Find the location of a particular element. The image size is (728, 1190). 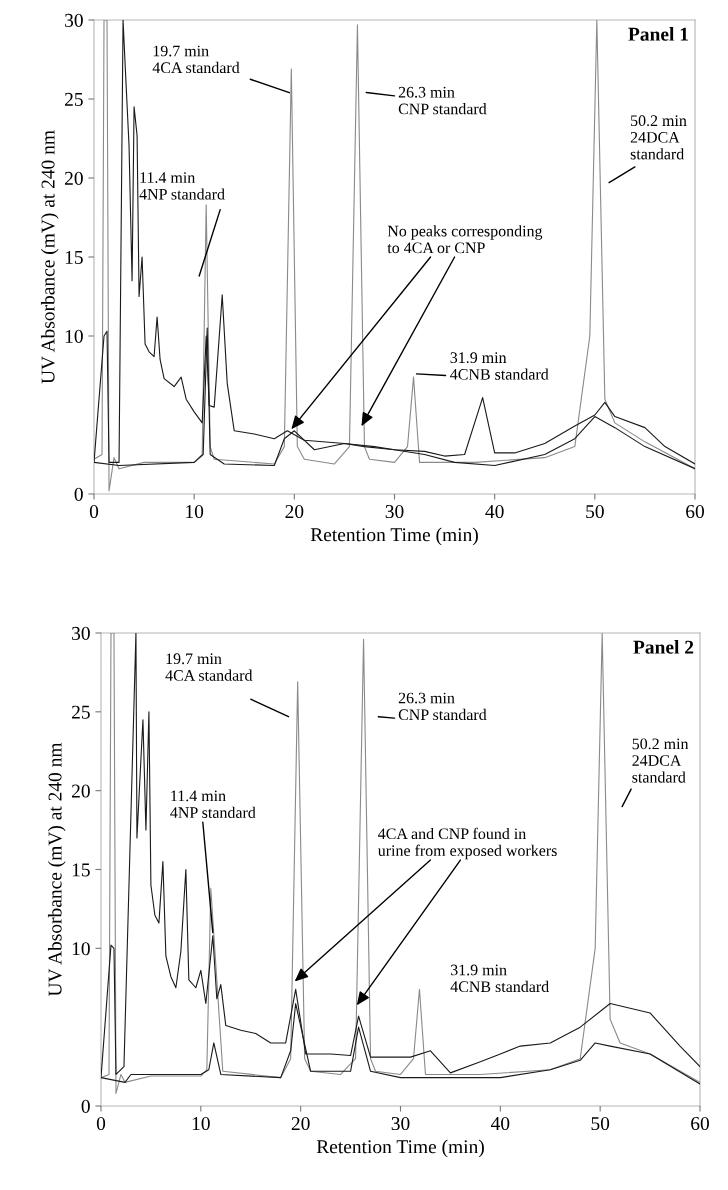

annotation: 4CA and CNP found in urine from exposed workers is located at coordinates (467, 843).